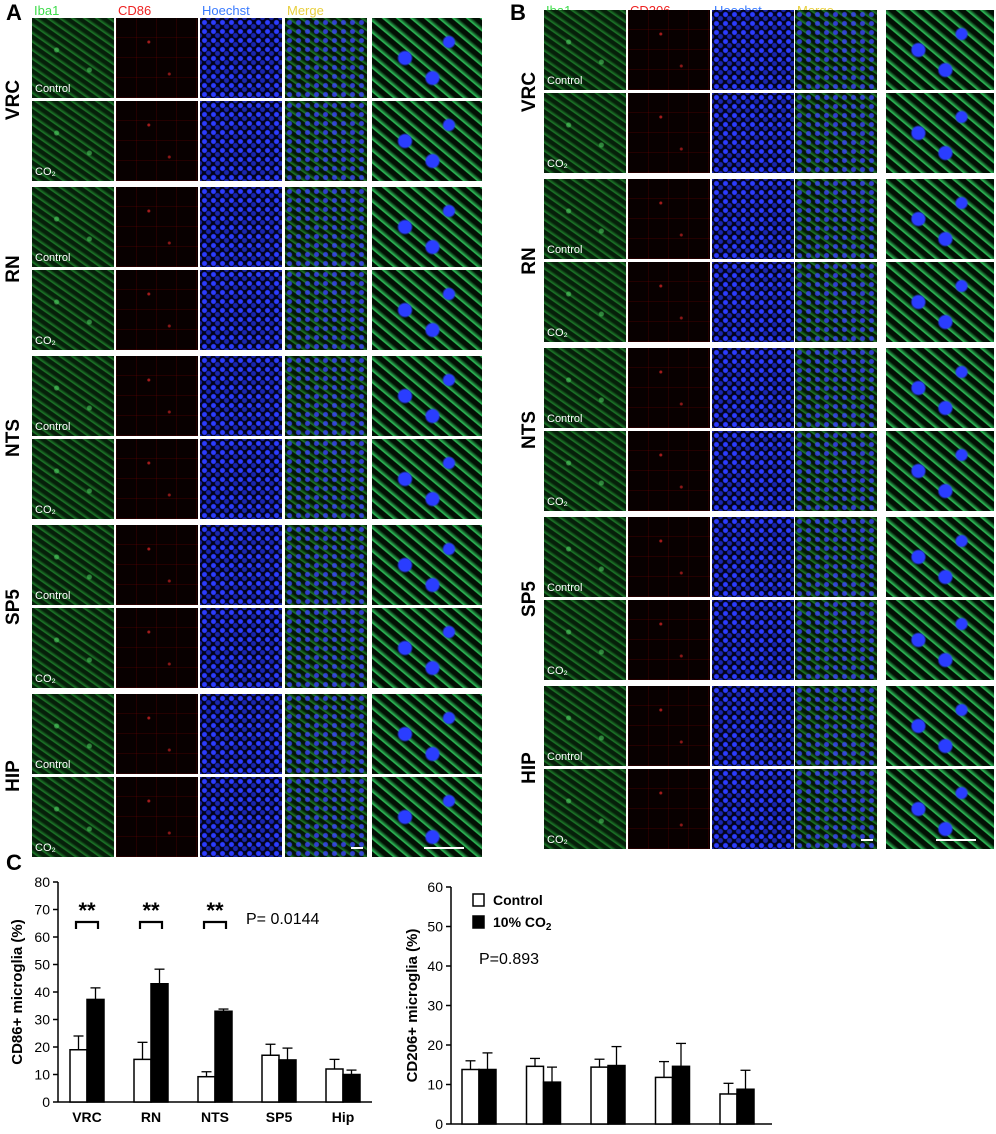 The height and width of the screenshot is (1134, 996). What do you see at coordinates (73, 58) in the screenshot?
I see `micrograph-vrc-control-iba1: Control` at bounding box center [73, 58].